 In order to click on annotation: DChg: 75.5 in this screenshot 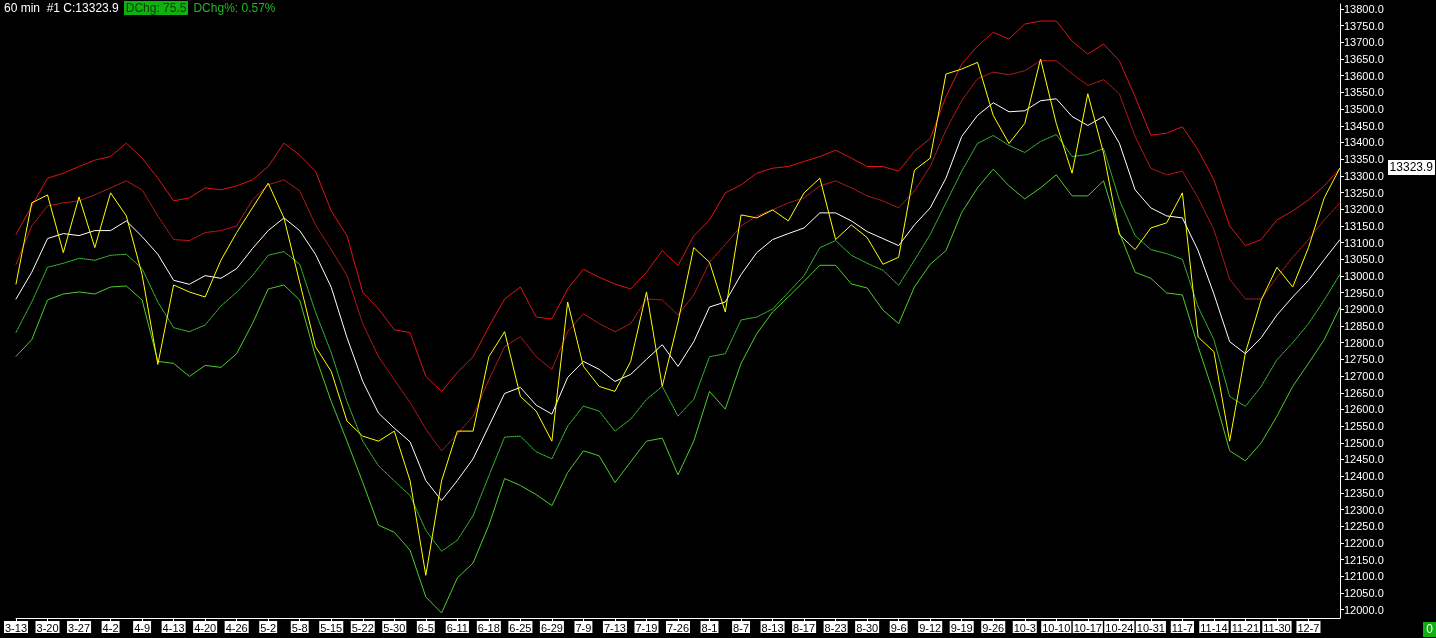, I will do `click(156, 8)`.